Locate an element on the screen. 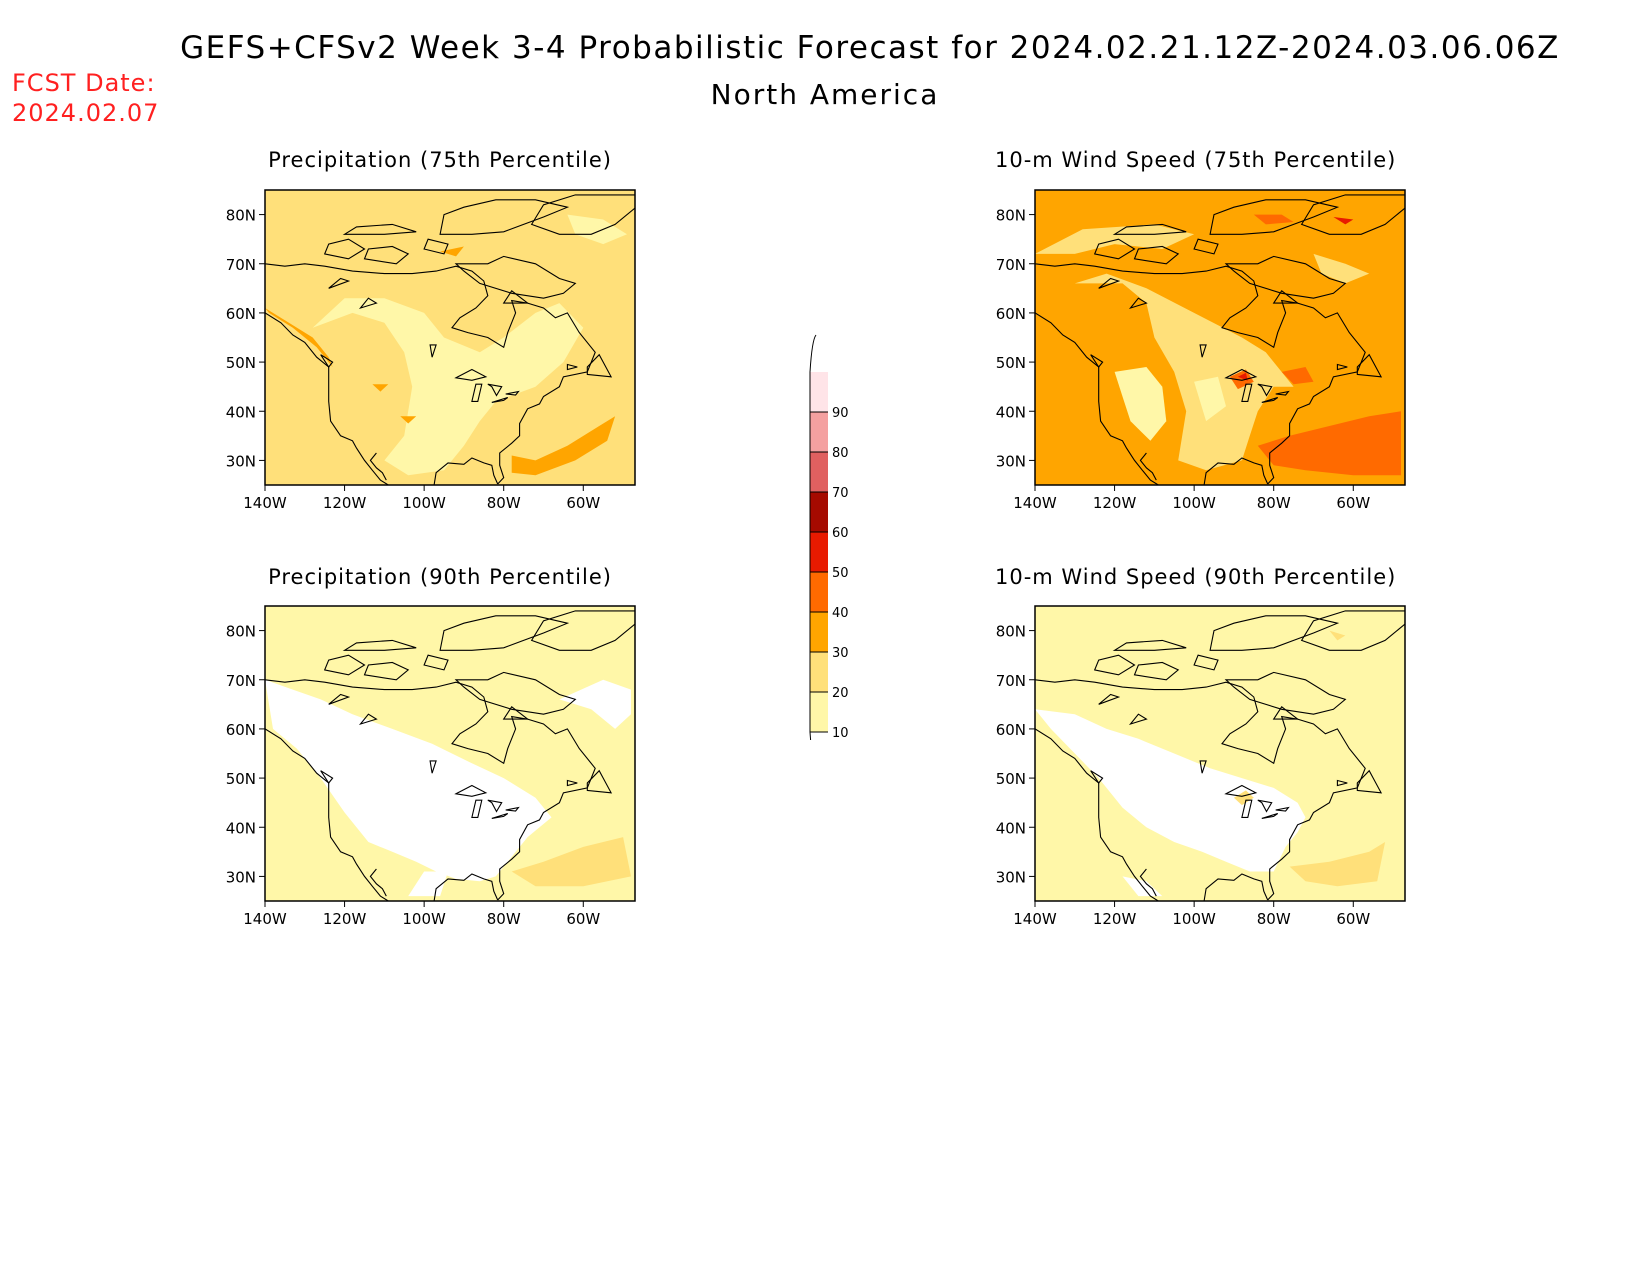 This screenshot has height=1275, width=1650. map-panel-wind-75: 80N 70N 60N 50N 40N 30N 140W 120W 100W 80W 60W is located at coordinates (1201, 349).